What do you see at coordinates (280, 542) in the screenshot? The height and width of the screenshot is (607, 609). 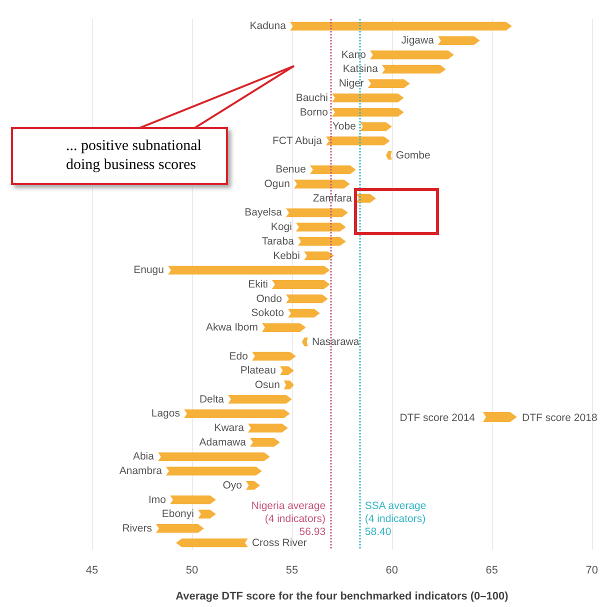 I see `y-tick-label: Cross River` at bounding box center [280, 542].